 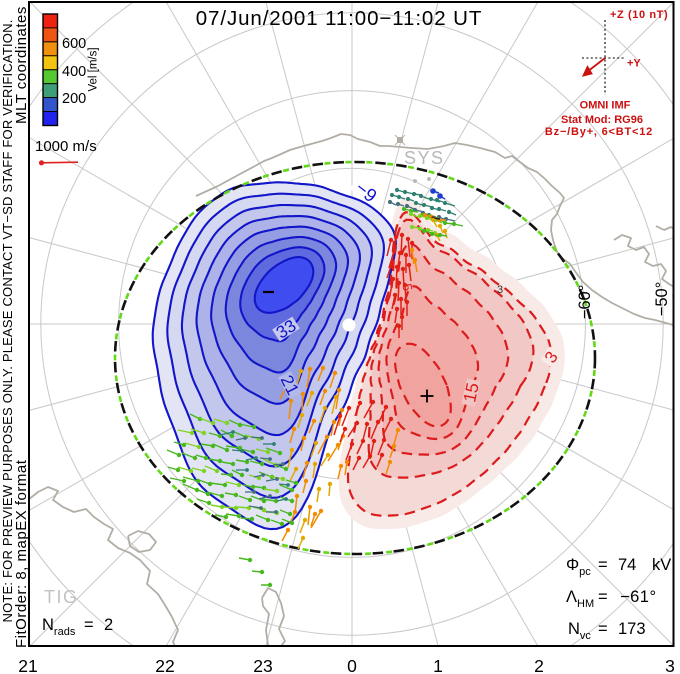 What do you see at coordinates (407, 287) in the screenshot?
I see `svg-text: 5` at bounding box center [407, 287].